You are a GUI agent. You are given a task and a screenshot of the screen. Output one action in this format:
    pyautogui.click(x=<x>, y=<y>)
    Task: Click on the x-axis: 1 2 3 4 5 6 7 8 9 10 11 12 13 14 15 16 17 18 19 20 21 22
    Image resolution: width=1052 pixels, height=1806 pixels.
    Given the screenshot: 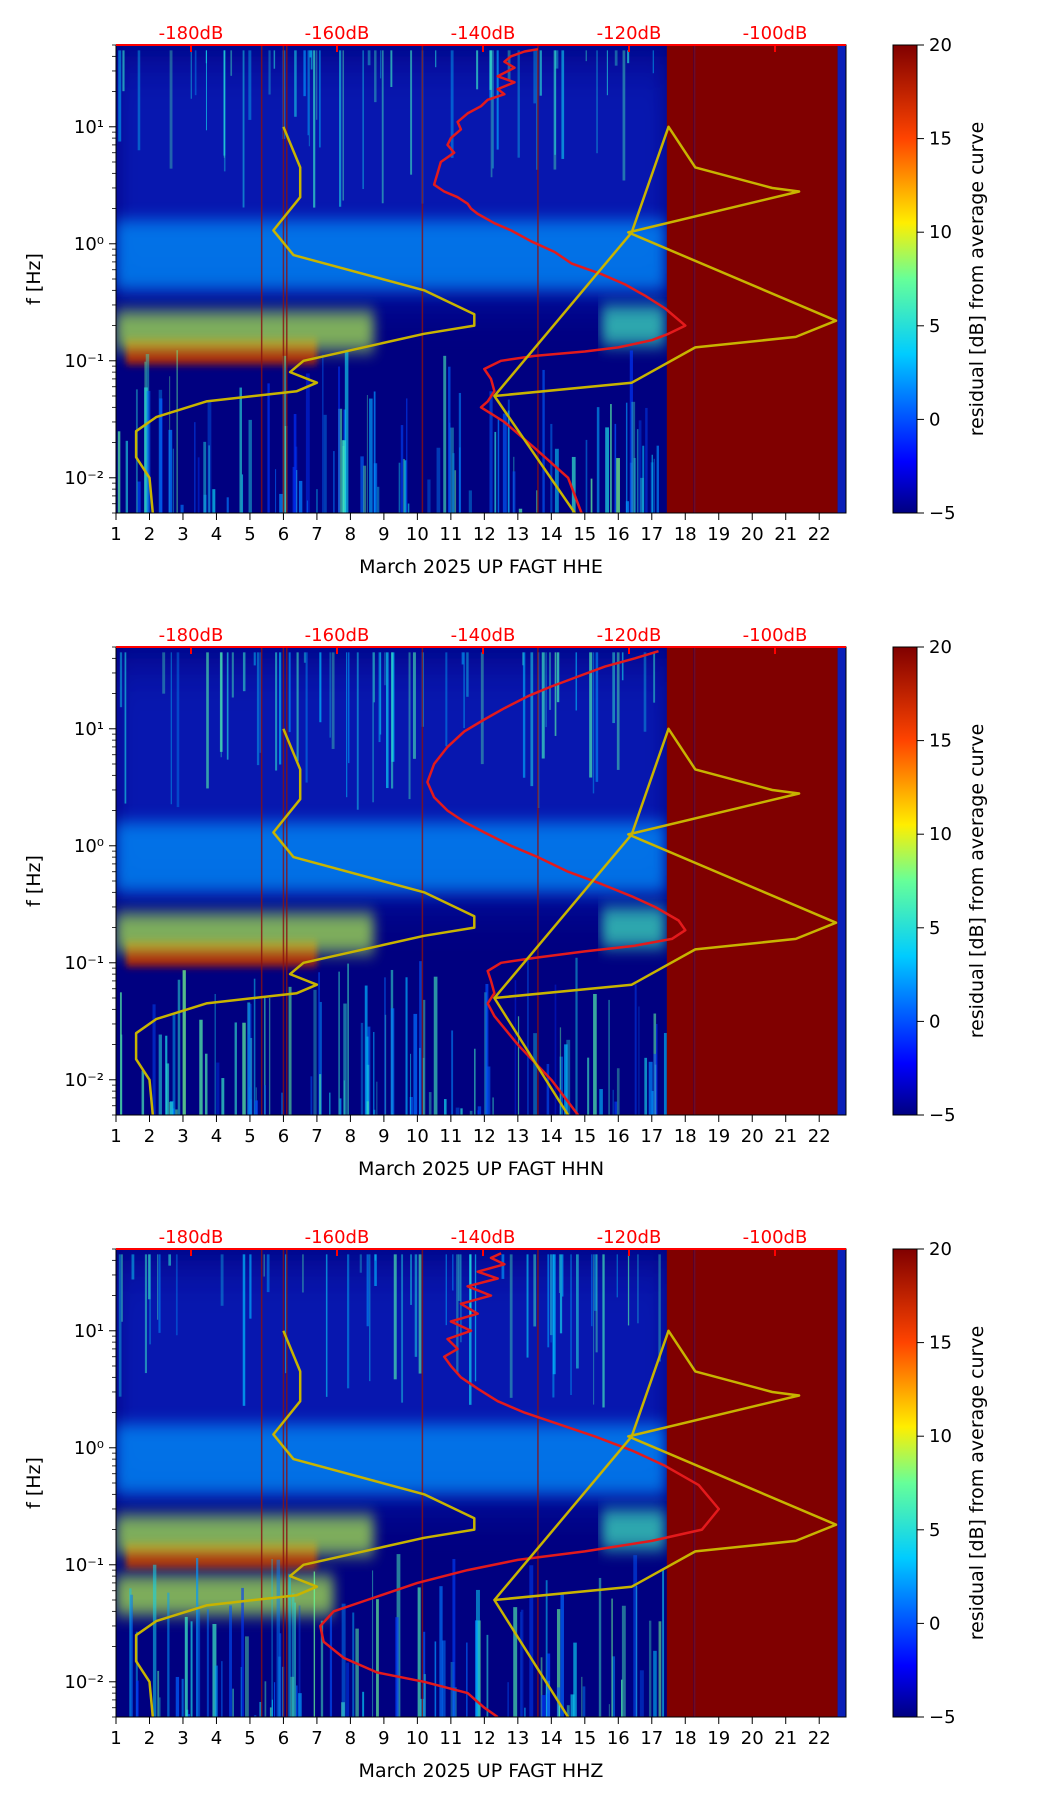 What is the action you would take?
    pyautogui.click(x=470, y=529)
    